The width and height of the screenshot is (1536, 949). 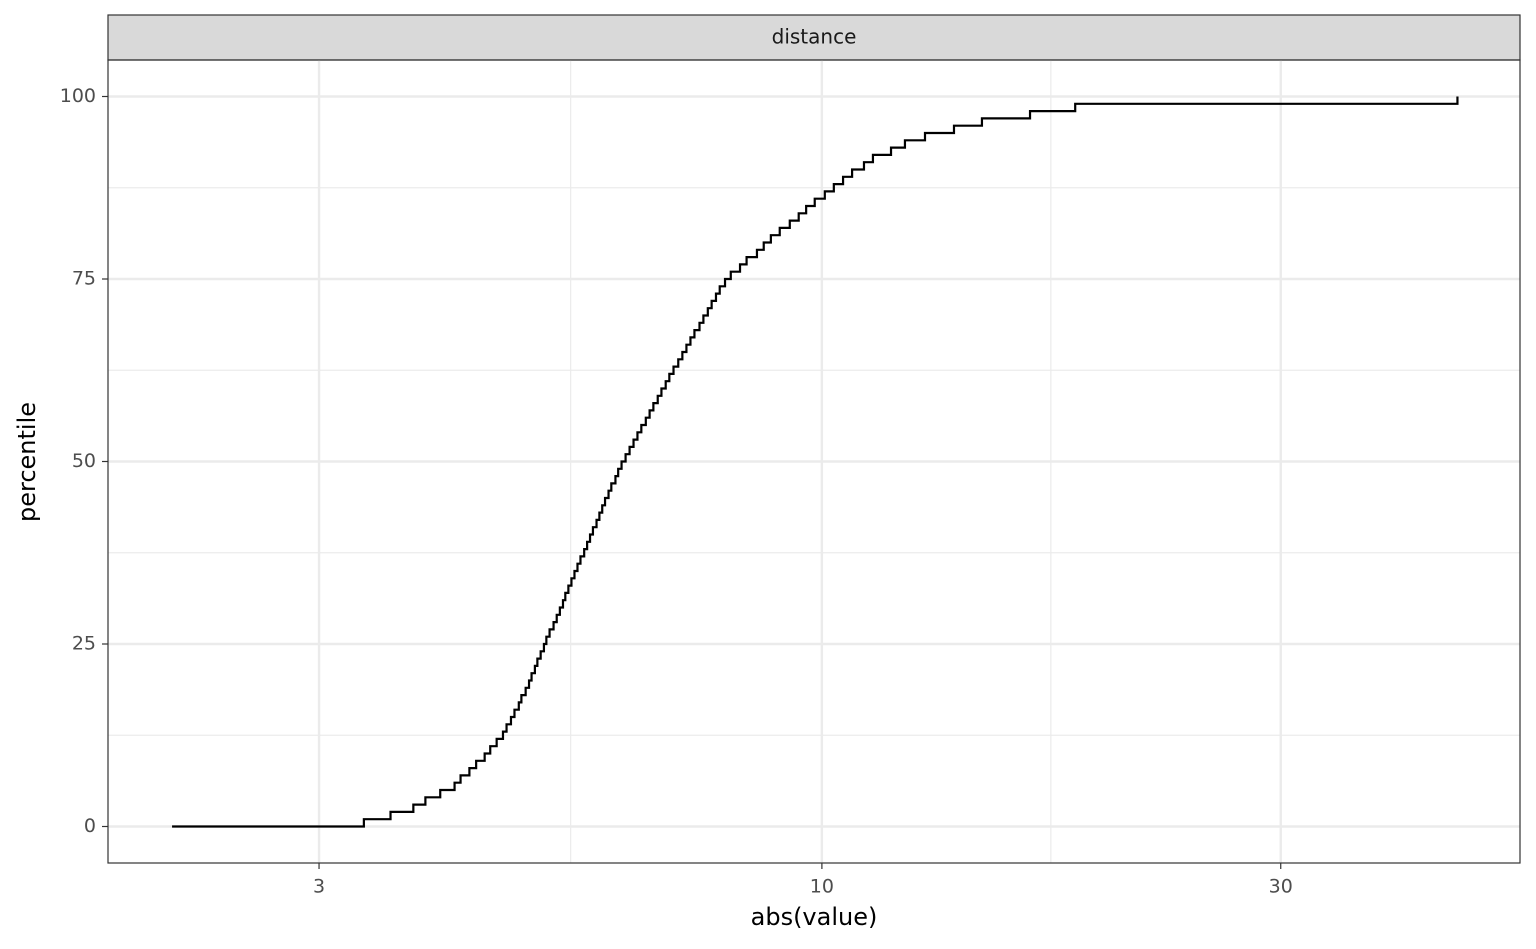 I want to click on y-tick-label: 0, so click(x=90, y=826).